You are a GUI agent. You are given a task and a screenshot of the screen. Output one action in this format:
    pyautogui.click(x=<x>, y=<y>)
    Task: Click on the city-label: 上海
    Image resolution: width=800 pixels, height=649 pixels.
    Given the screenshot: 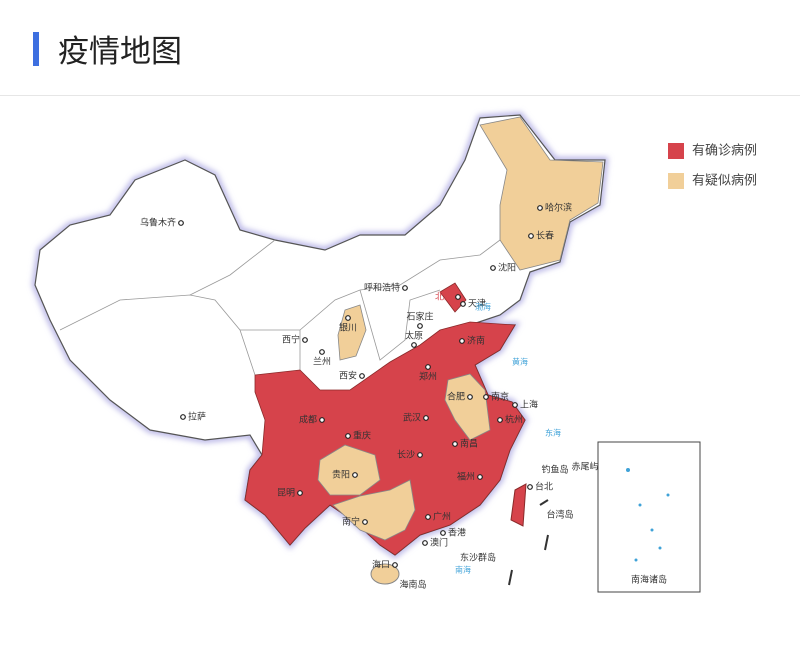 What is the action you would take?
    pyautogui.click(x=529, y=405)
    